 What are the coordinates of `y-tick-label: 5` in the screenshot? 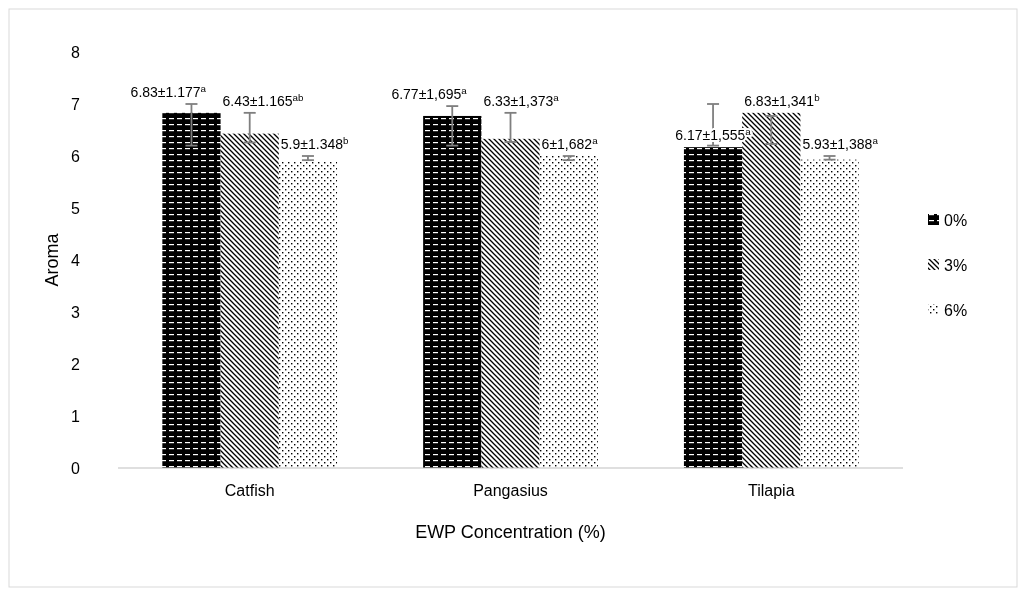 It's located at (76, 208).